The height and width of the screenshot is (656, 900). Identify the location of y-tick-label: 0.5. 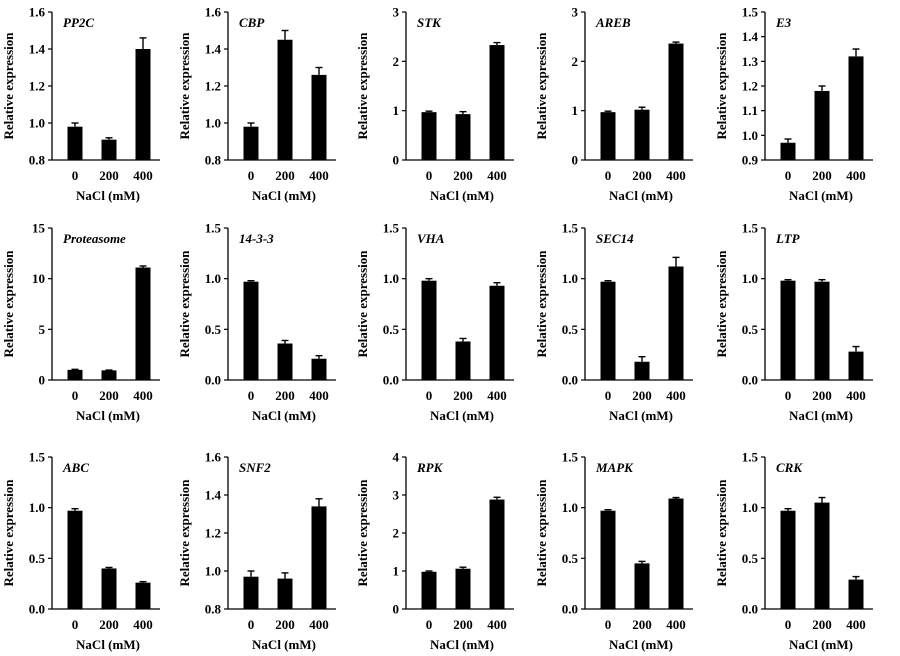
(750, 558).